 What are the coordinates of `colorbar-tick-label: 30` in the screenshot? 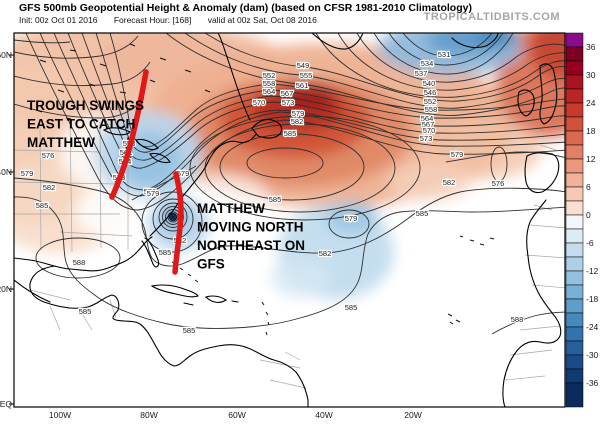 It's located at (591, 75).